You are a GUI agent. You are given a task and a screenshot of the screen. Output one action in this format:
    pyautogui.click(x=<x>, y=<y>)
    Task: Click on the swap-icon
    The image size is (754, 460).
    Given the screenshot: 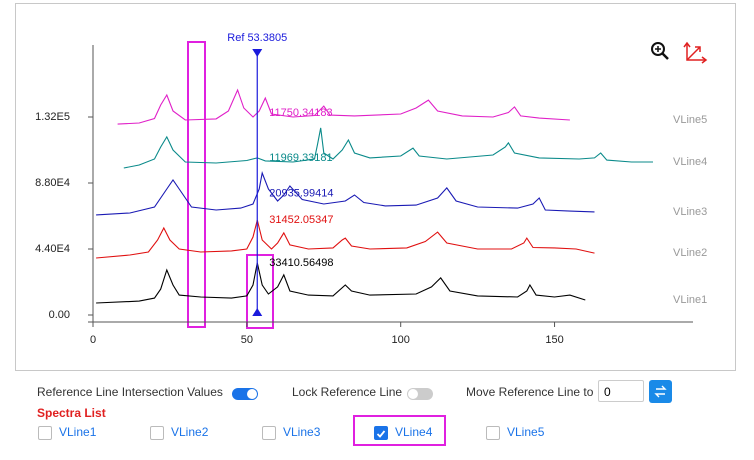 What is the action you would take?
    pyautogui.click(x=660, y=391)
    